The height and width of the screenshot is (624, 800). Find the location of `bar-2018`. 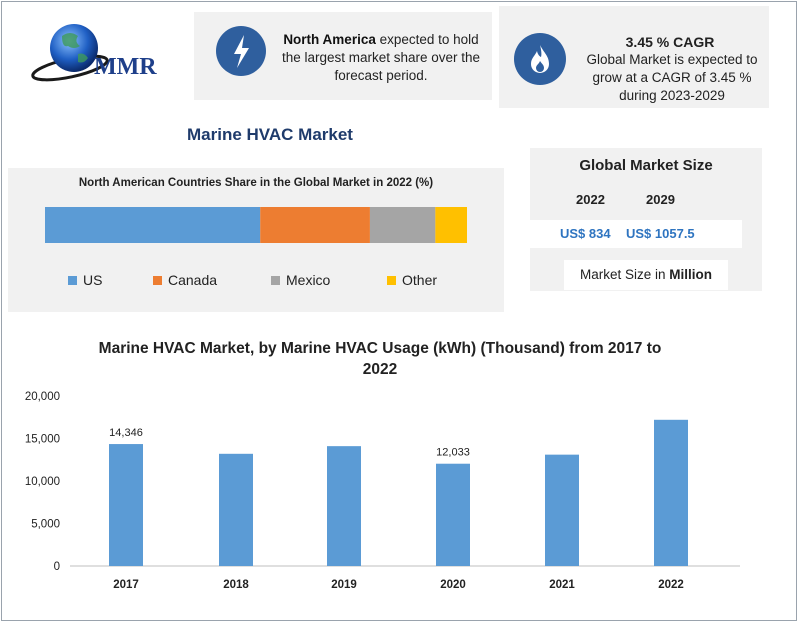

bar-2018 is located at coordinates (236, 509).